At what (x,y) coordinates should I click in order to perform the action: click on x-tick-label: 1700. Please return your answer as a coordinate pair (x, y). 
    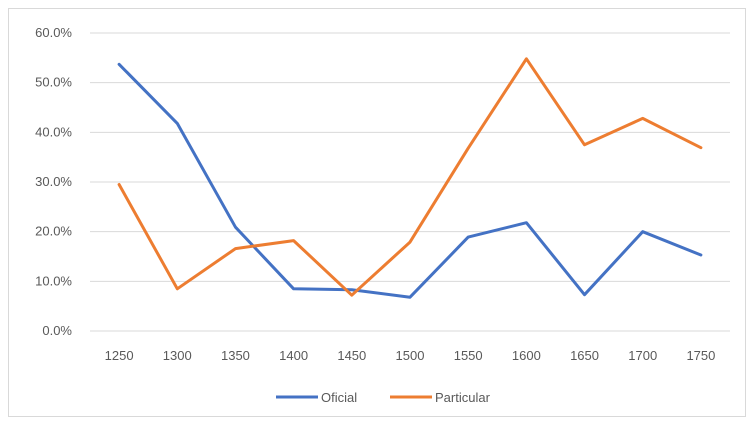
    Looking at the image, I should click on (642, 355).